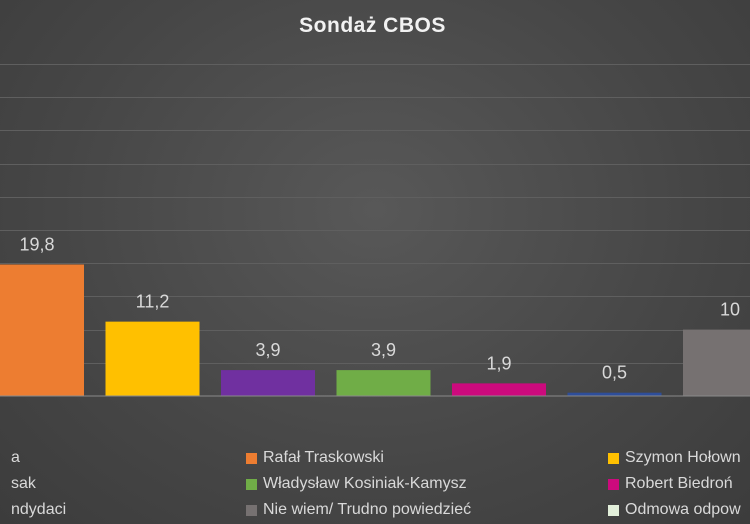 Image resolution: width=750 pixels, height=524 pixels. Describe the element at coordinates (323, 457) in the screenshot. I see `legend-label: Rafał Traskowski` at that location.